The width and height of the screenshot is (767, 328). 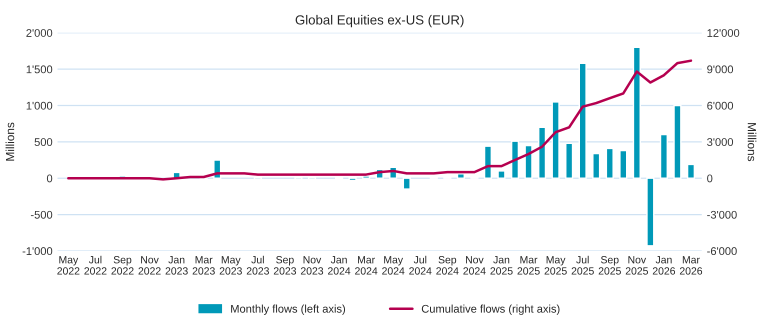 I want to click on x-tick-label: Nov 2023, so click(x=312, y=265).